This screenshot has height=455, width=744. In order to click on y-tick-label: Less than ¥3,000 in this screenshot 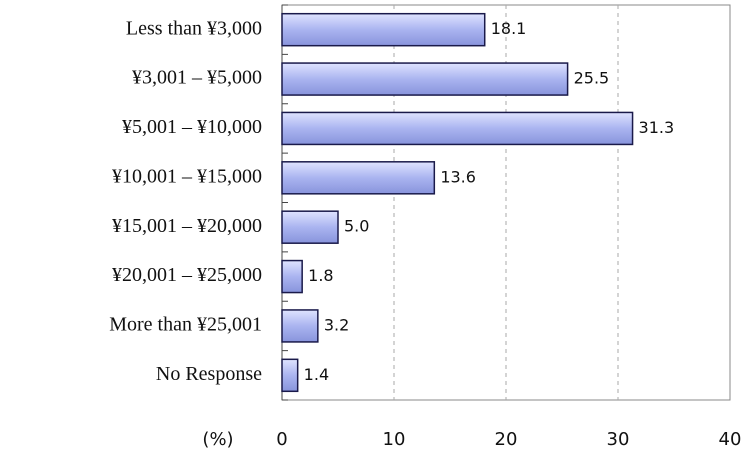, I will do `click(194, 28)`.